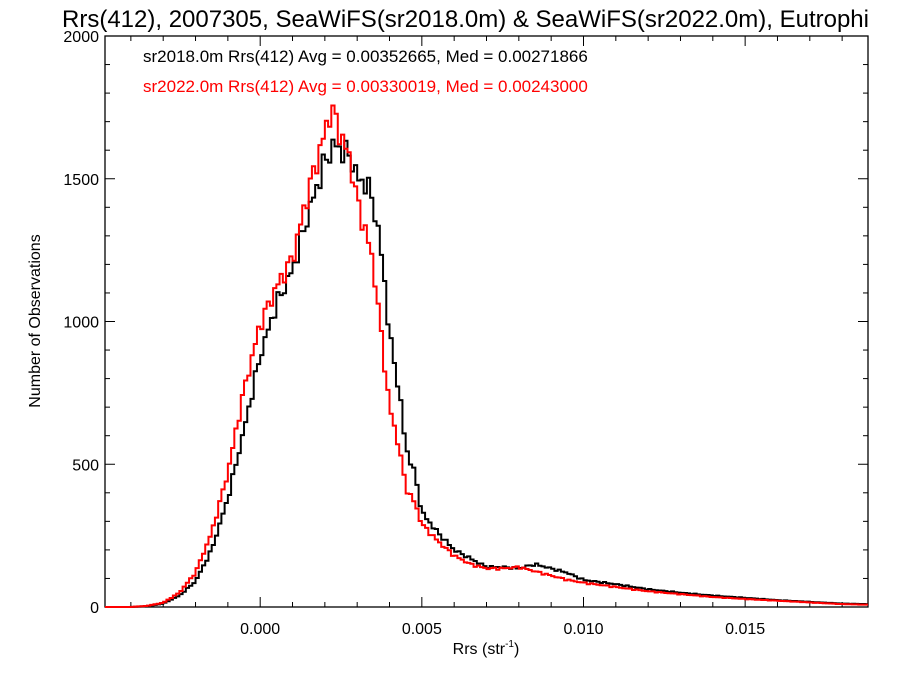 The height and width of the screenshot is (675, 900). What do you see at coordinates (85, 465) in the screenshot?
I see `y-tick-label: 500` at bounding box center [85, 465].